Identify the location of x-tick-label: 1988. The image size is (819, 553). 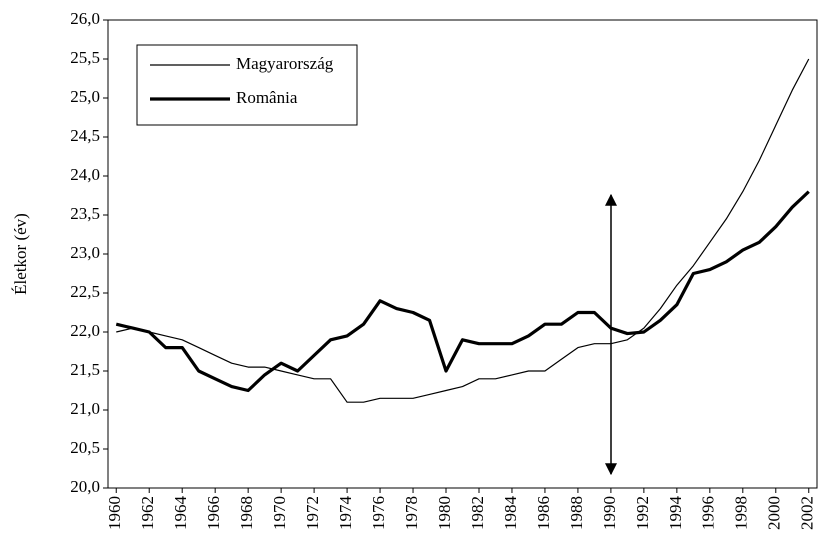
(576, 513).